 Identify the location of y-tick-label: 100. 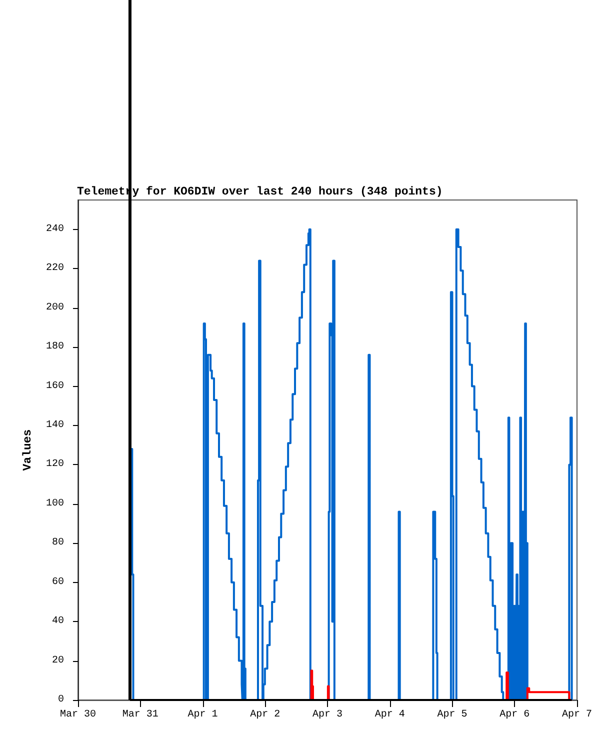
(55, 504).